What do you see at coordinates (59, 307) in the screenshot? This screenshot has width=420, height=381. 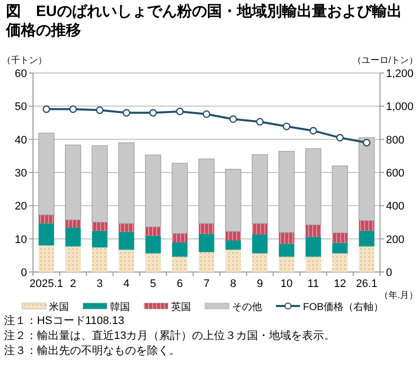 I see `legend-label: 米国` at bounding box center [59, 307].